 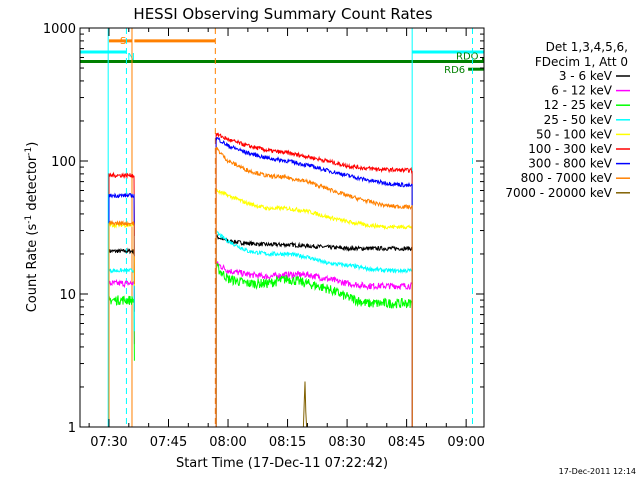 I want to click on x-tick-label: 08:45, so click(x=406, y=442).